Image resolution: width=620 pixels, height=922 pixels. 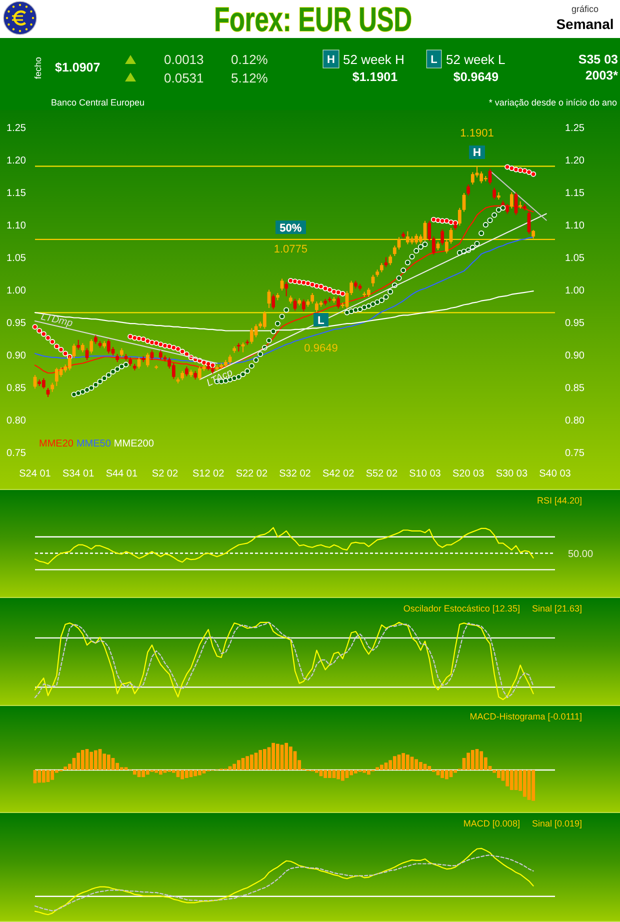 What do you see at coordinates (77, 67) in the screenshot?
I see `text: $1.0907` at bounding box center [77, 67].